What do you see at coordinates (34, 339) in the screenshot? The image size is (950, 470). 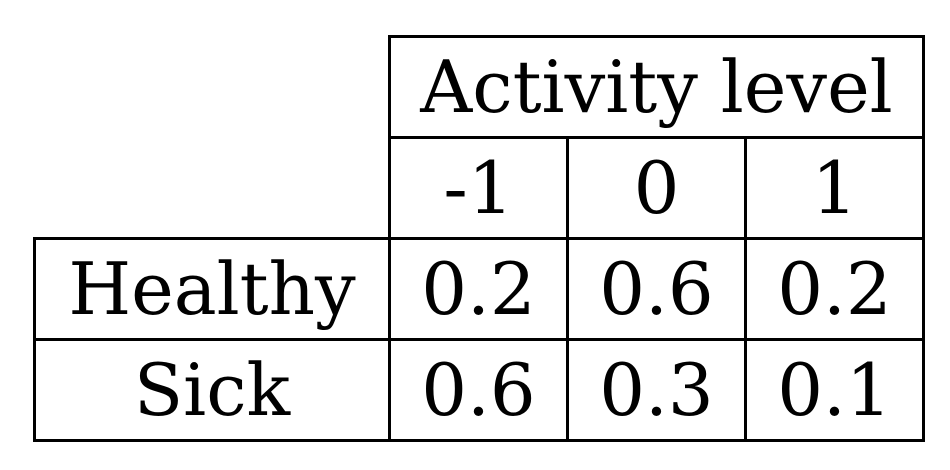 I see `table-rule-left` at bounding box center [34, 339].